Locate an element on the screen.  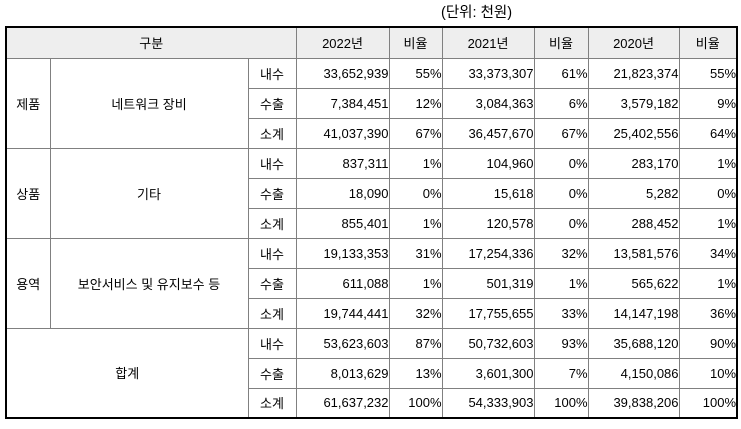
cell-value: 50,732,603 is located at coordinates (488, 343).